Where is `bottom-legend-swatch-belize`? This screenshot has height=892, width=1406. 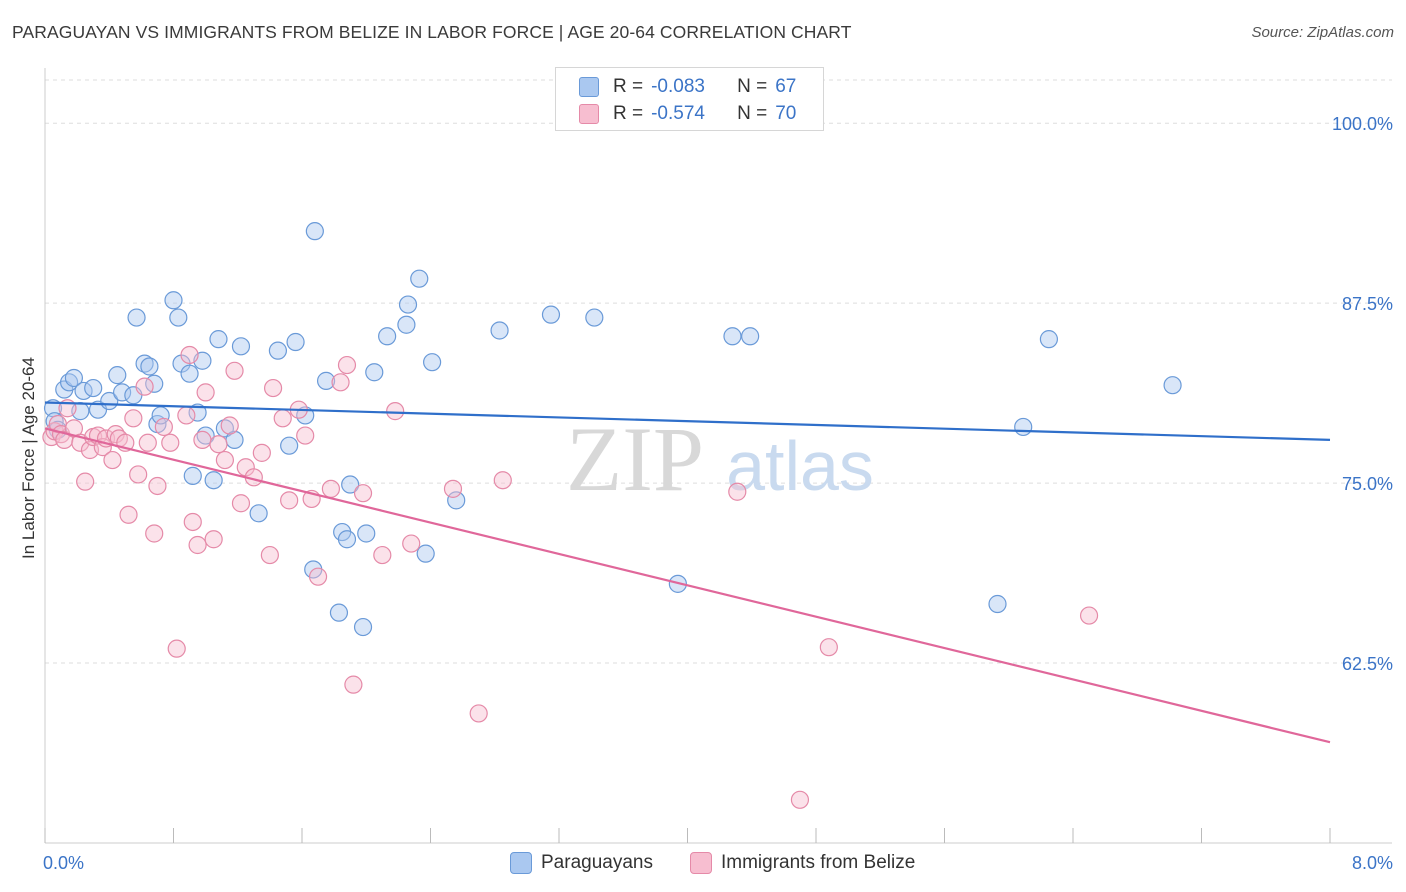
bottom-legend-swatch-belize is located at coordinates (701, 863).